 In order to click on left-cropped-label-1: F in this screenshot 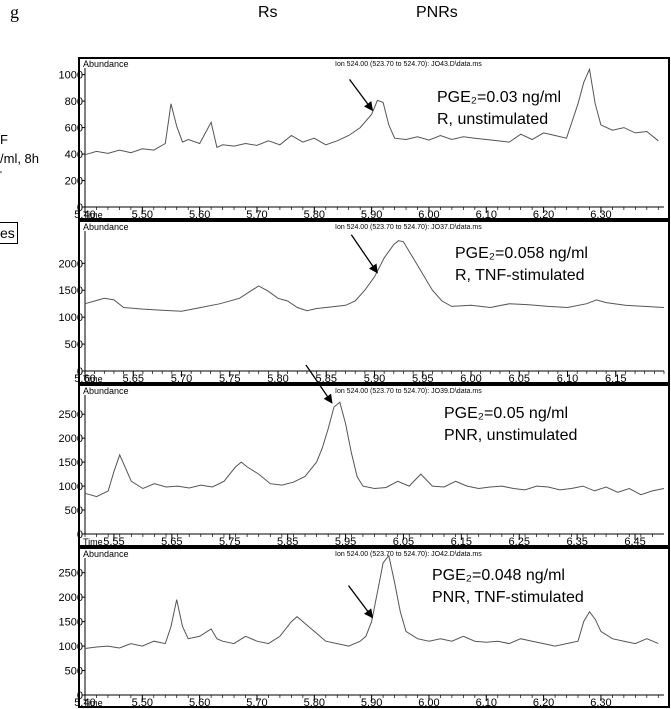, I will do `click(4, 139)`.